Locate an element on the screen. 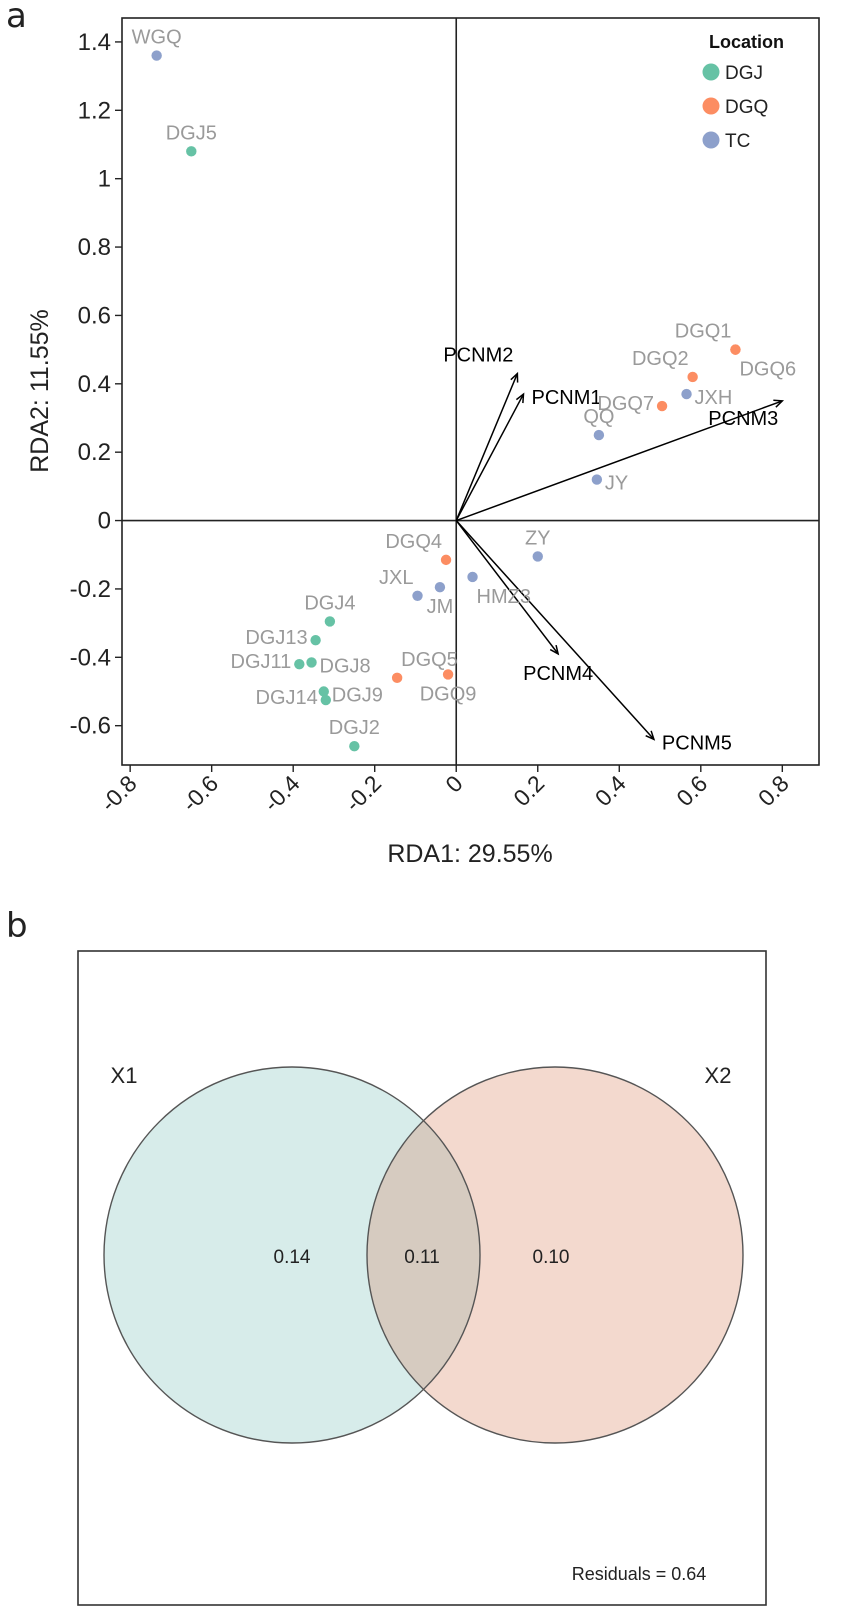 Image resolution: width=851 pixels, height=1619 pixels. x-tick-label: 0.8 is located at coordinates (773, 790).